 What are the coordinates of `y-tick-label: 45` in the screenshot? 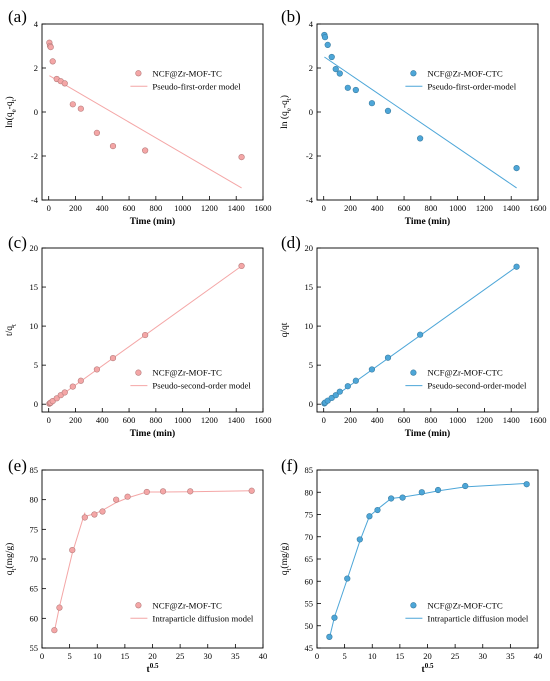 It's located at (309, 648).